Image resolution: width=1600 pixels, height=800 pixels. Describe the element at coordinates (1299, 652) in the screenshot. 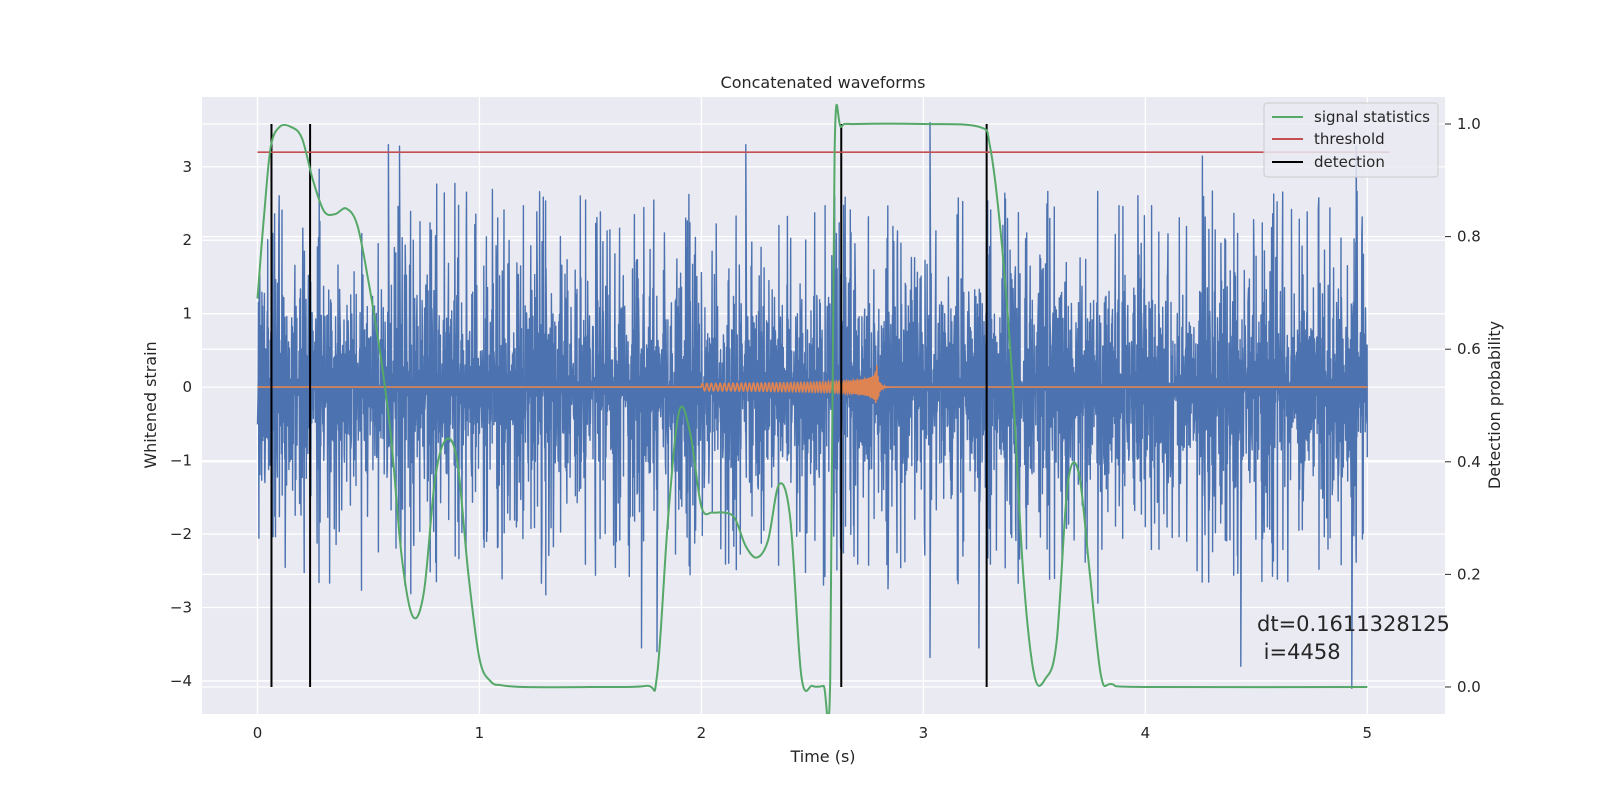

I see `annotation-i: i=4458` at that location.